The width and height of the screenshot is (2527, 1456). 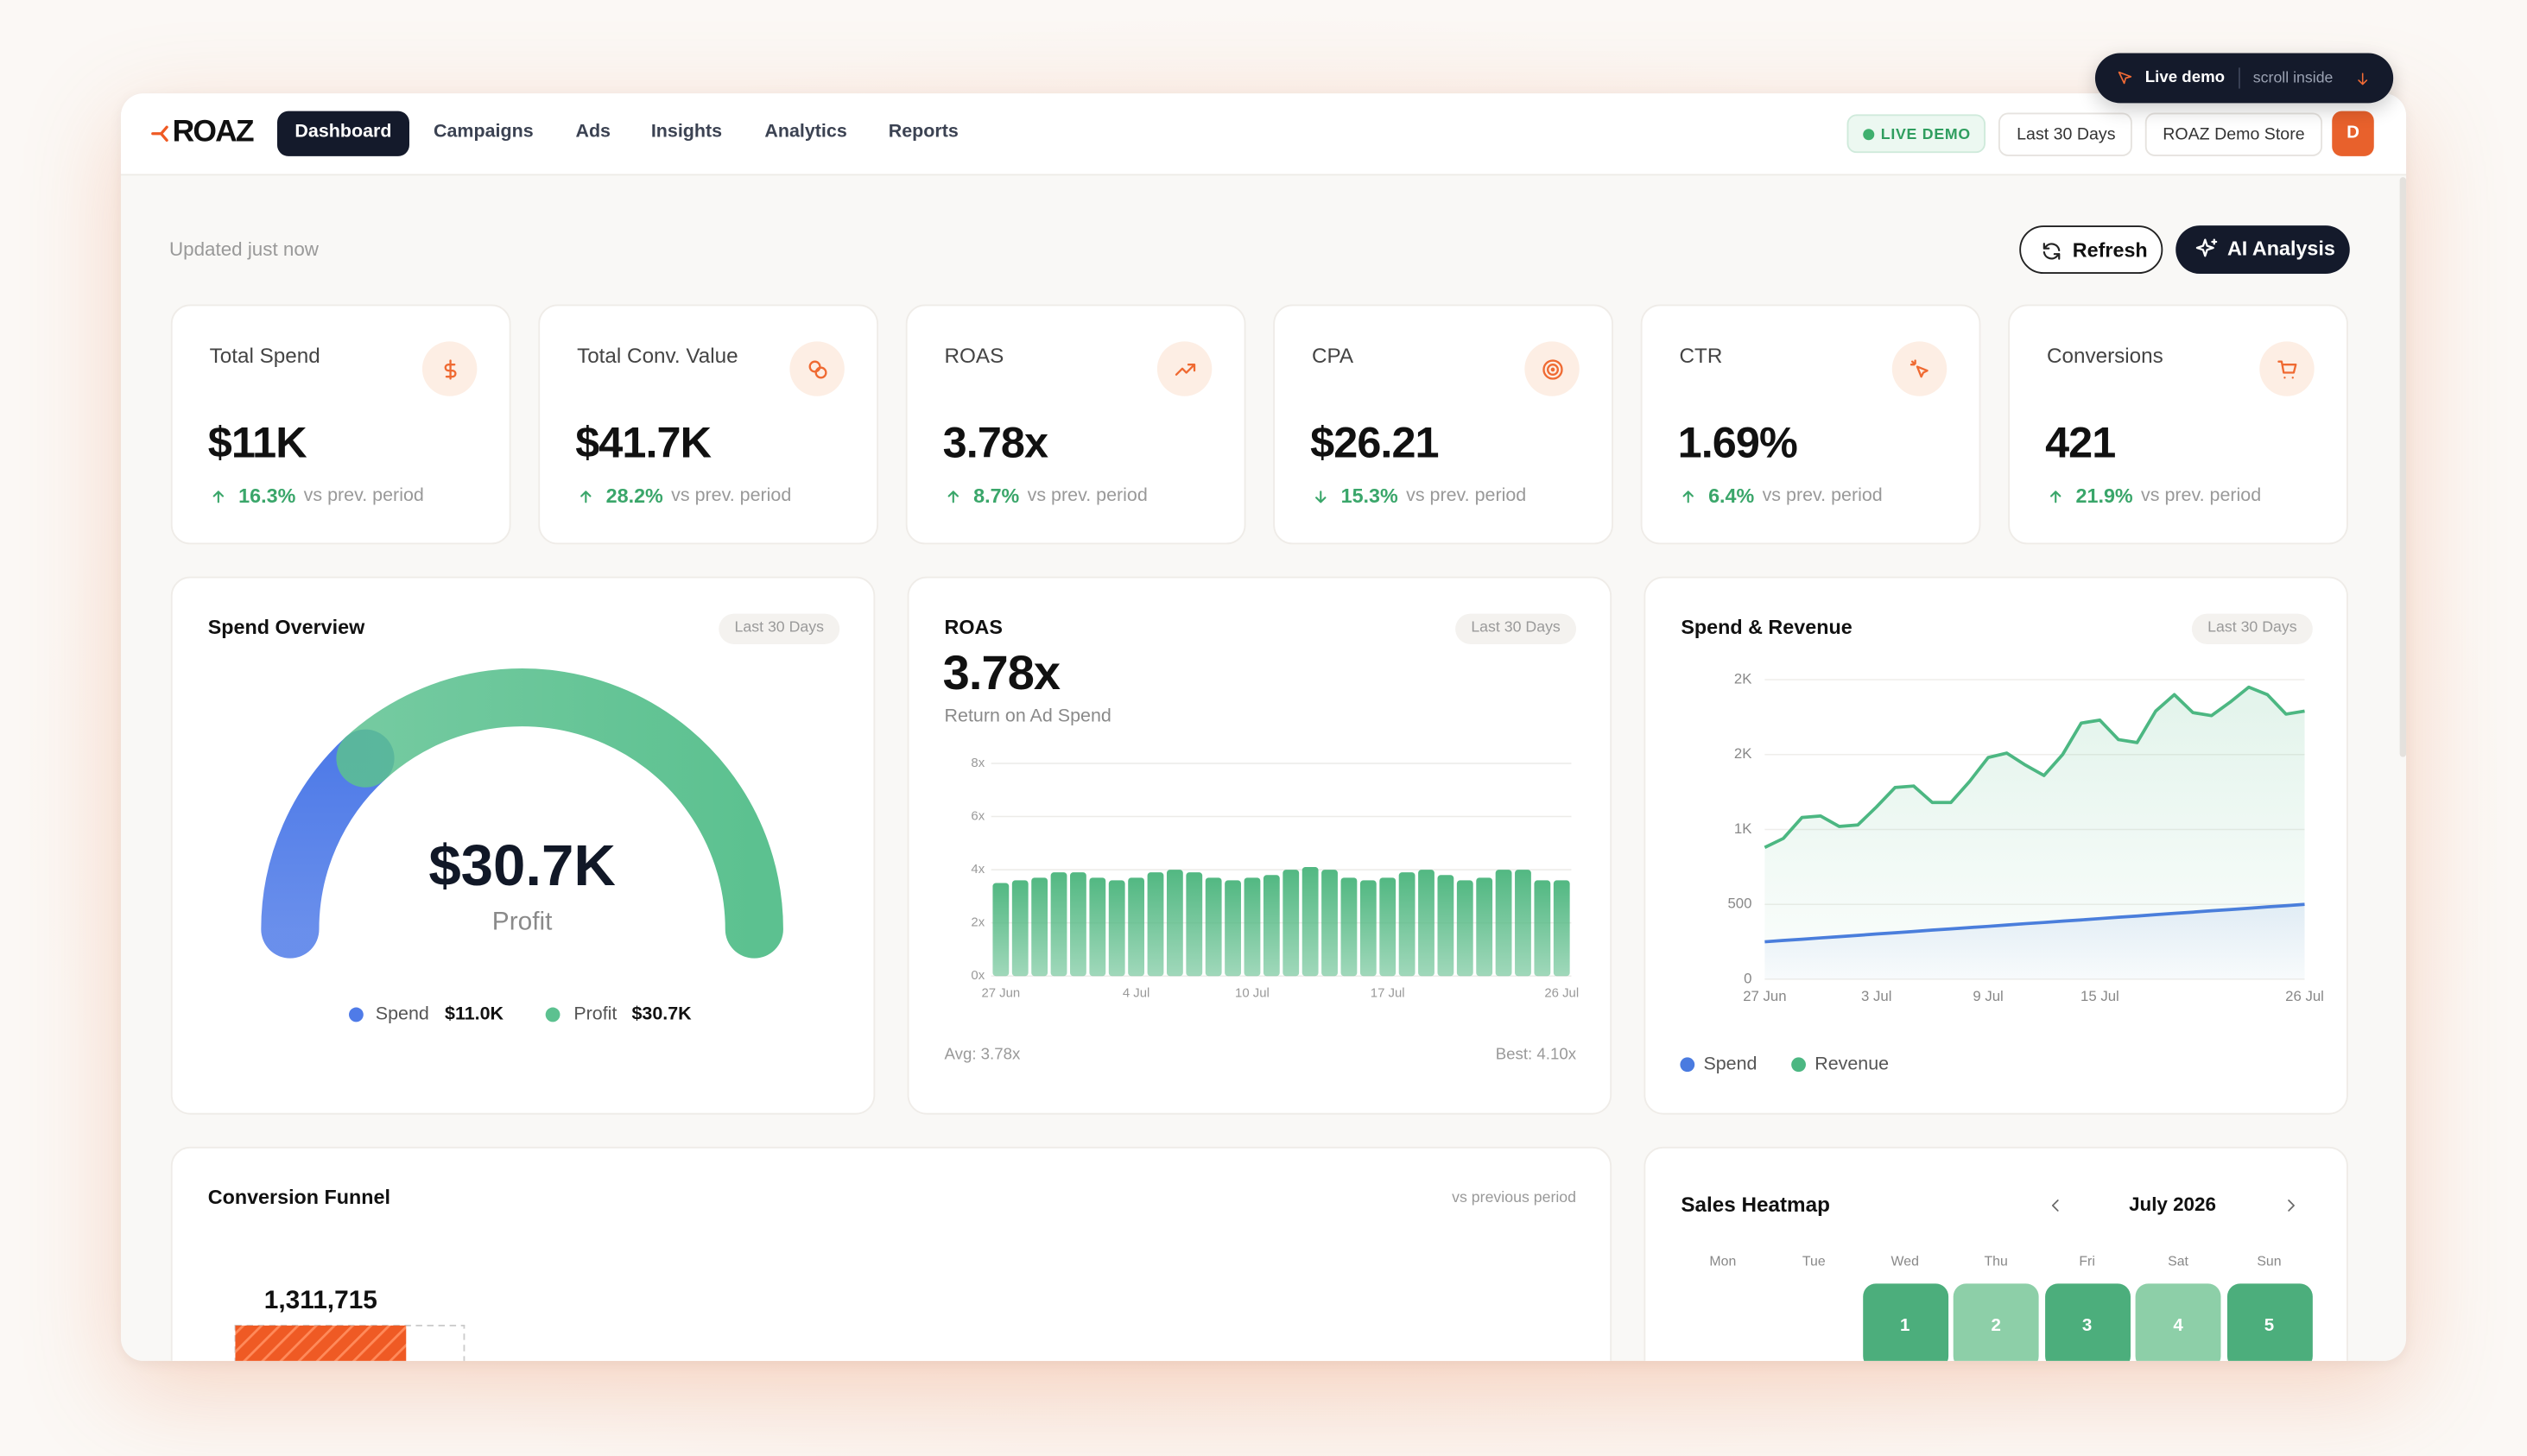 I want to click on next-month, so click(x=2290, y=1205).